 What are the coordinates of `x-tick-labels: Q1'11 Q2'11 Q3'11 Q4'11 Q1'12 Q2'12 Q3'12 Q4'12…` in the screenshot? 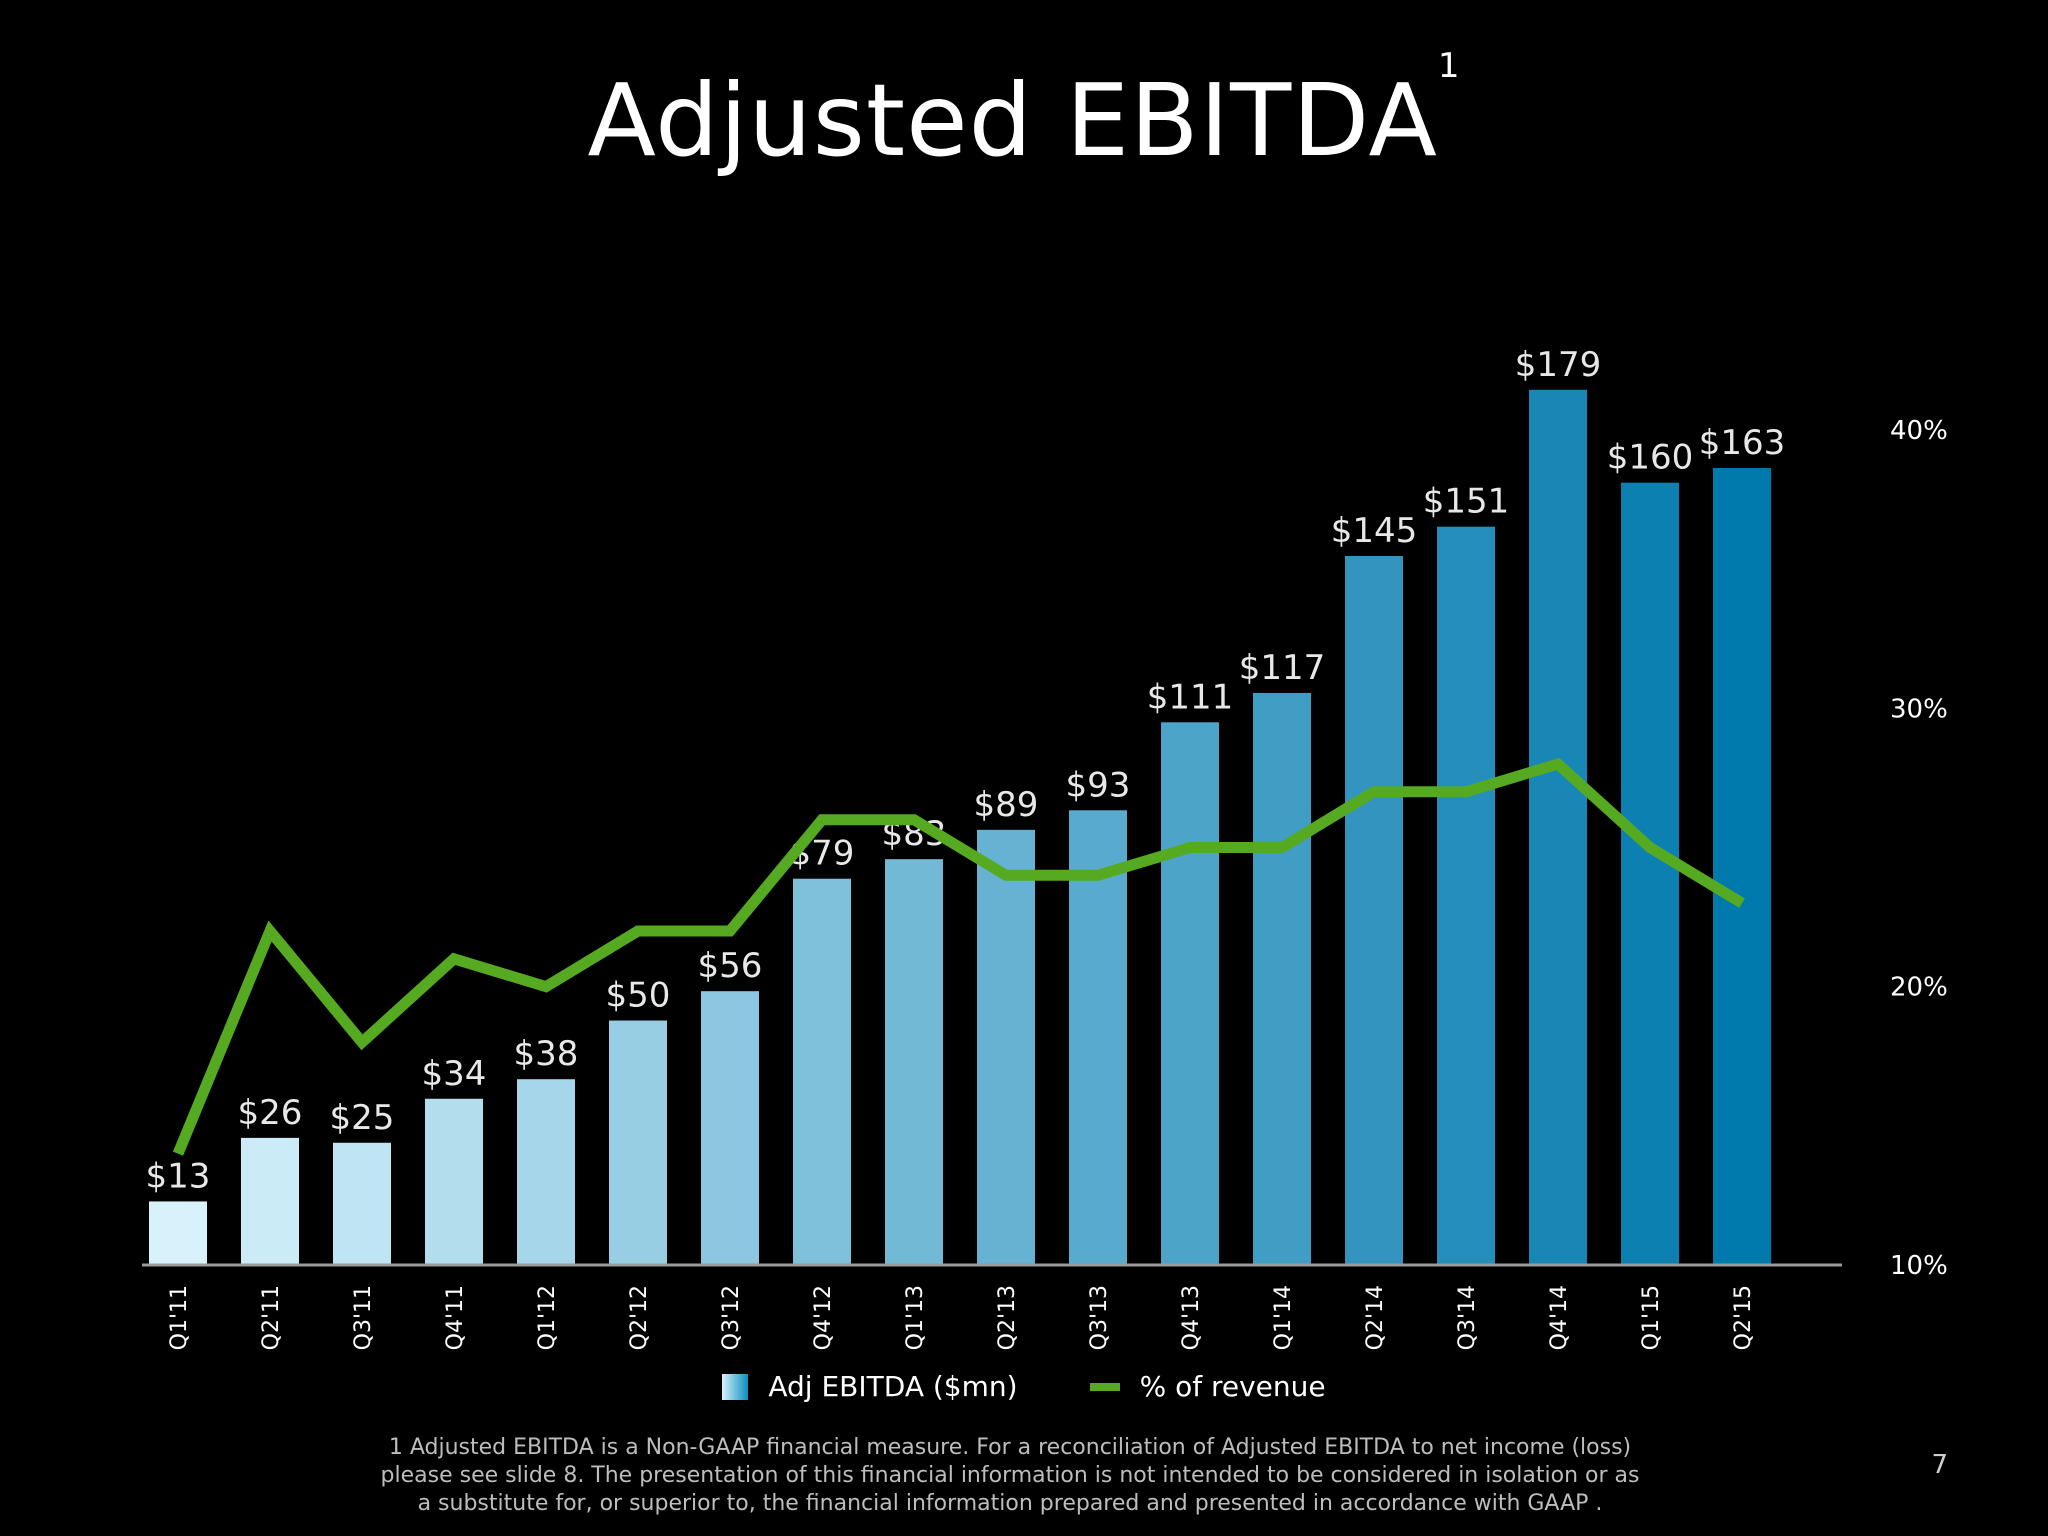 It's located at (961, 1317).